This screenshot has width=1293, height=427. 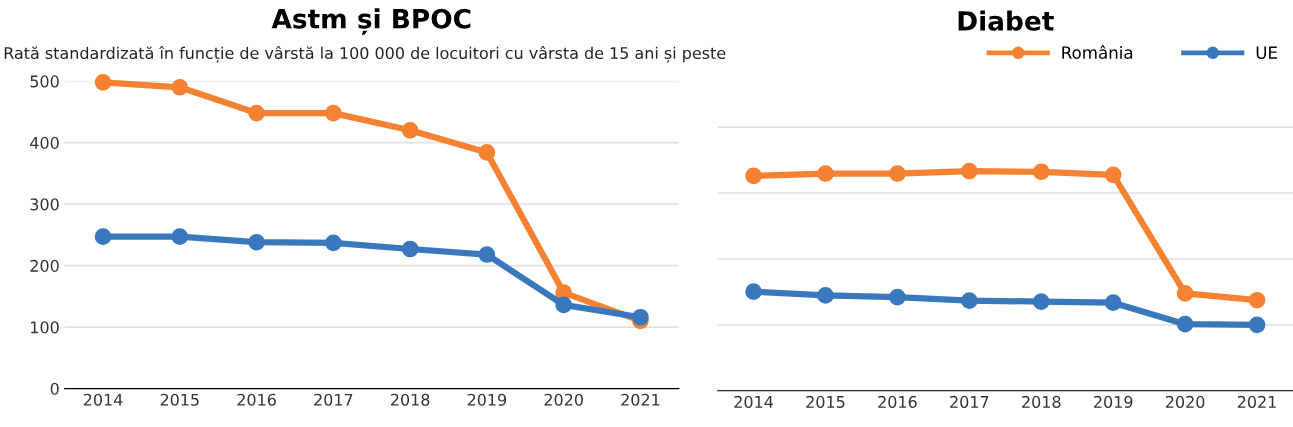 I want to click on legend-label: România, so click(x=1097, y=52).